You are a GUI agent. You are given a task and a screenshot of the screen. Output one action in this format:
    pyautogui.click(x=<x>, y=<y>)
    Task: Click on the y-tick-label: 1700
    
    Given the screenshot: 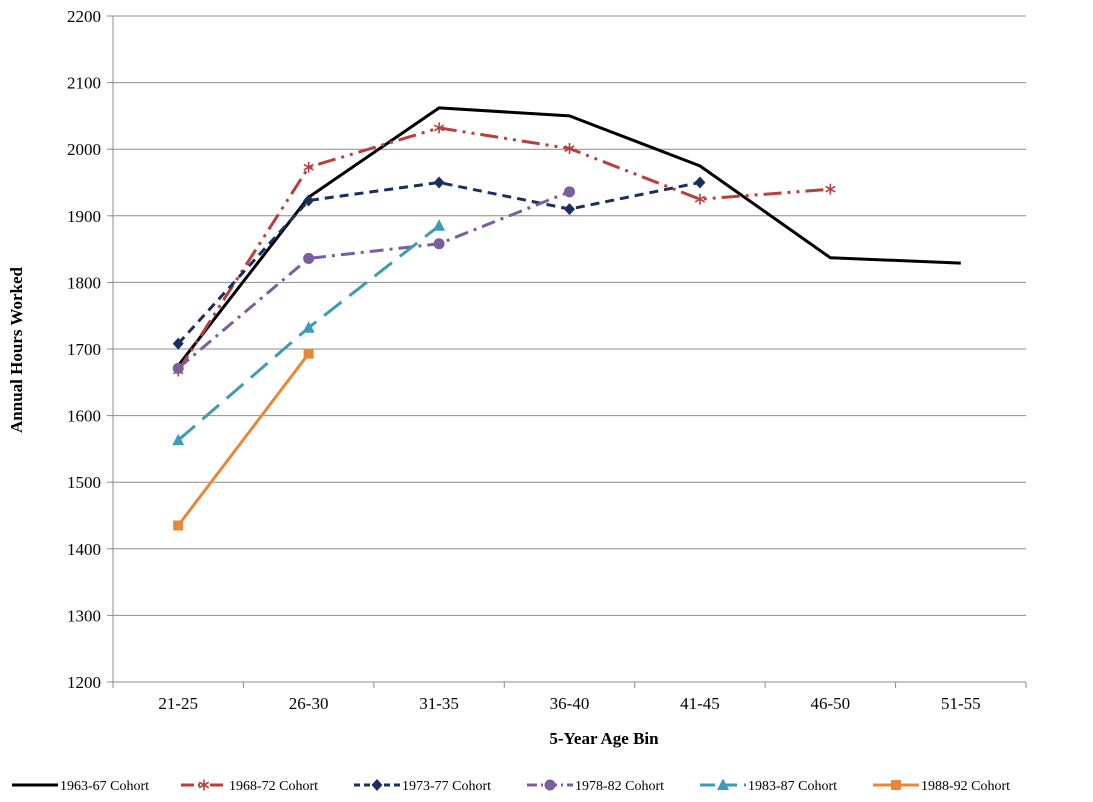 What is the action you would take?
    pyautogui.click(x=84, y=349)
    